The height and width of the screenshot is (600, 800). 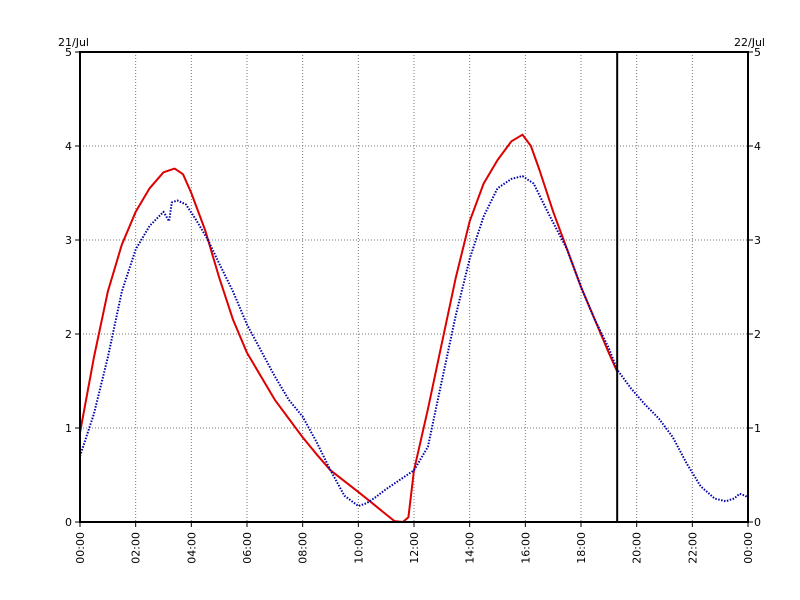 I want to click on y-tick-label-left: 4, so click(x=68, y=146).